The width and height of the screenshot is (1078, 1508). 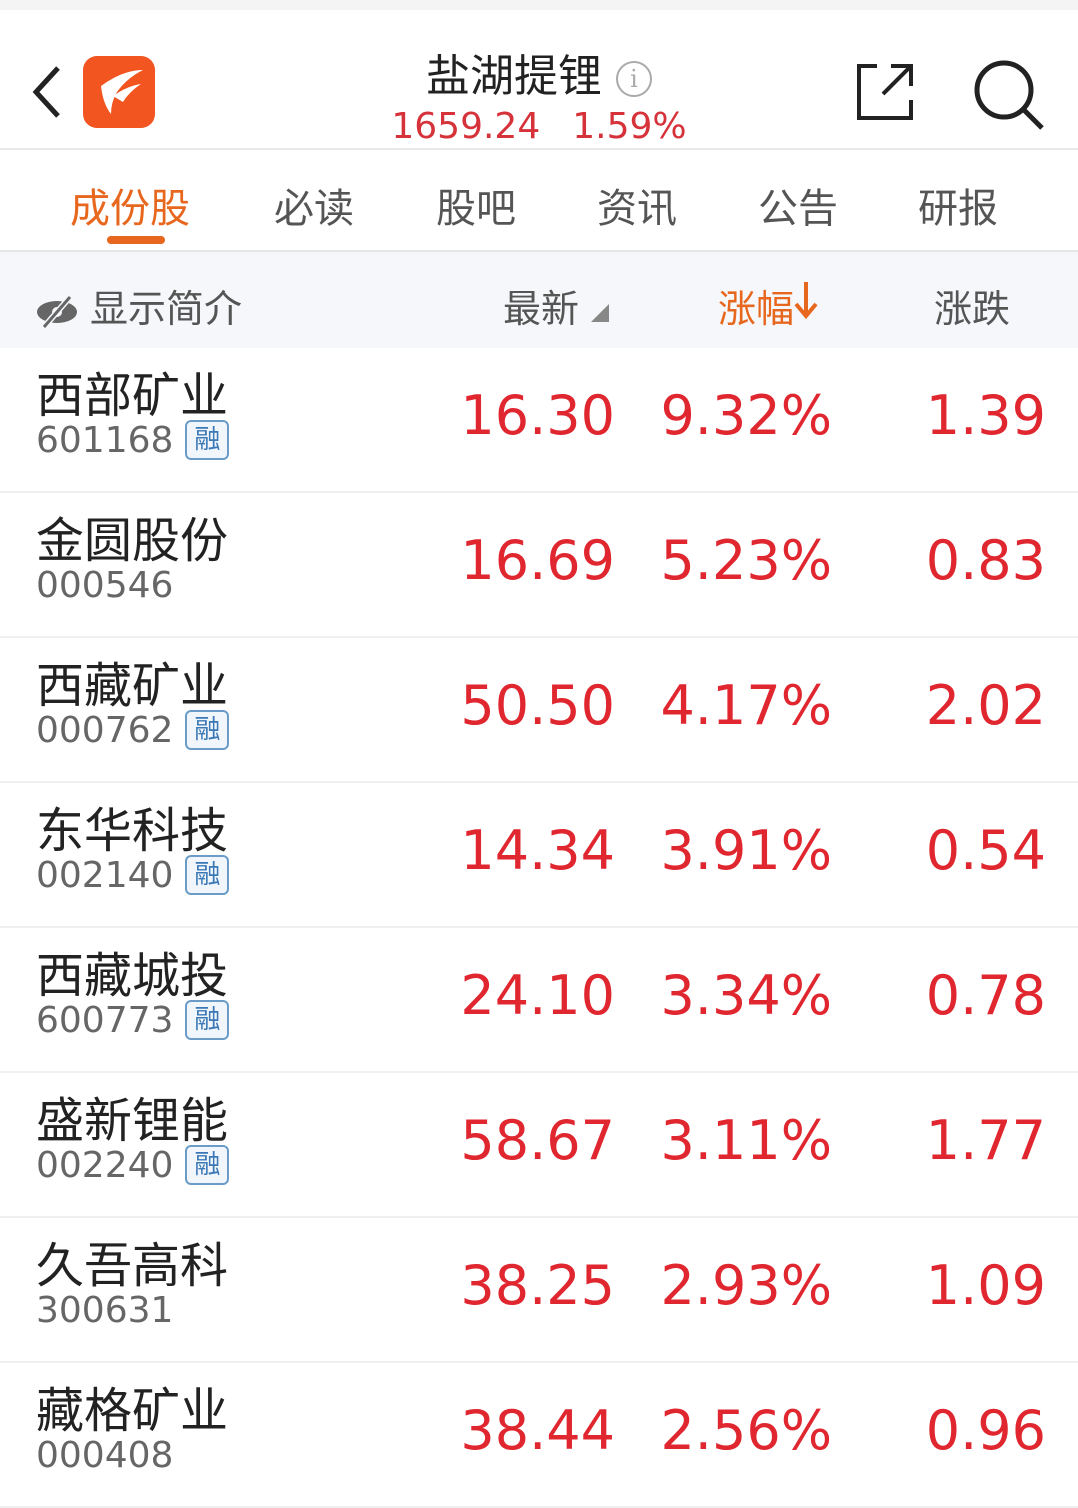 What do you see at coordinates (132, 396) in the screenshot?
I see `stock-name: 西部矿业` at bounding box center [132, 396].